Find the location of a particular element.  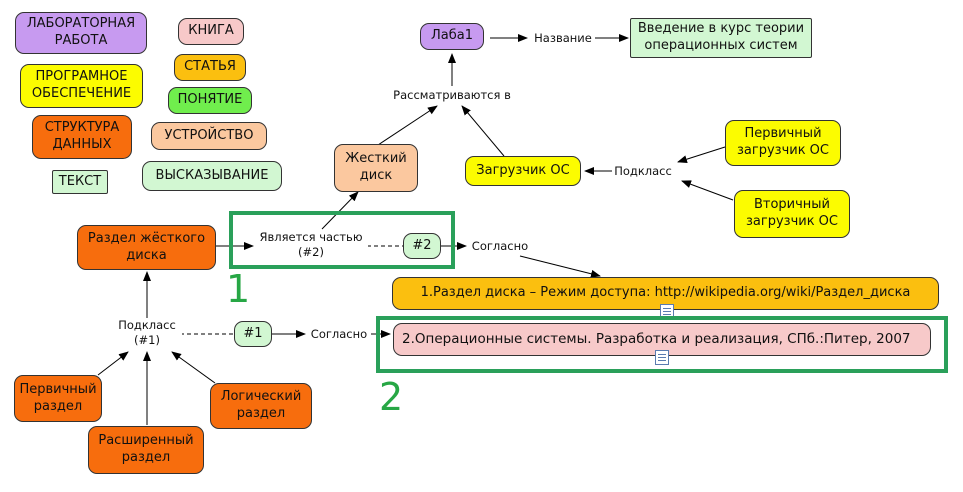

legend-text: ТЕКСТ is located at coordinates (80, 182).